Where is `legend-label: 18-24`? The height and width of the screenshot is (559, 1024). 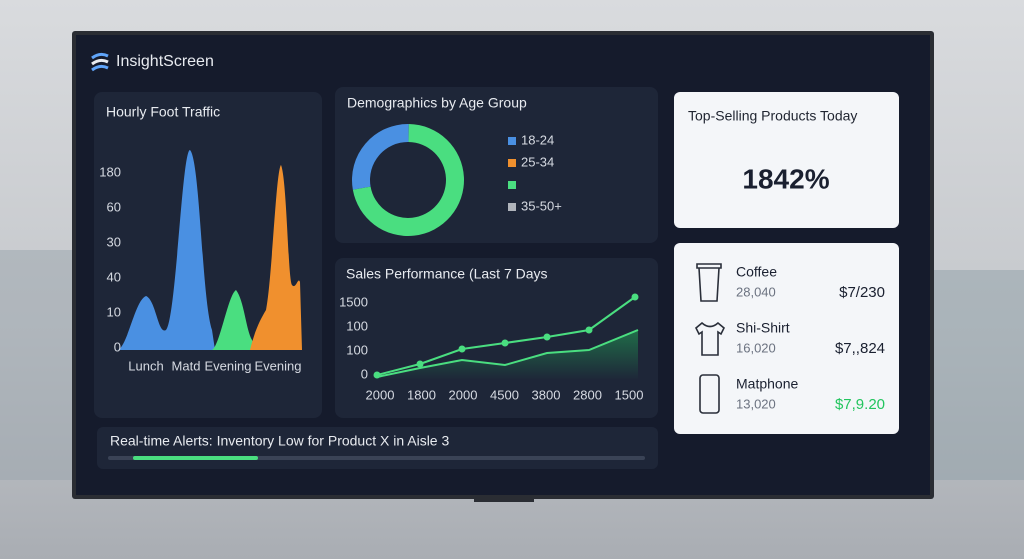
legend-label: 18-24 is located at coordinates (537, 139).